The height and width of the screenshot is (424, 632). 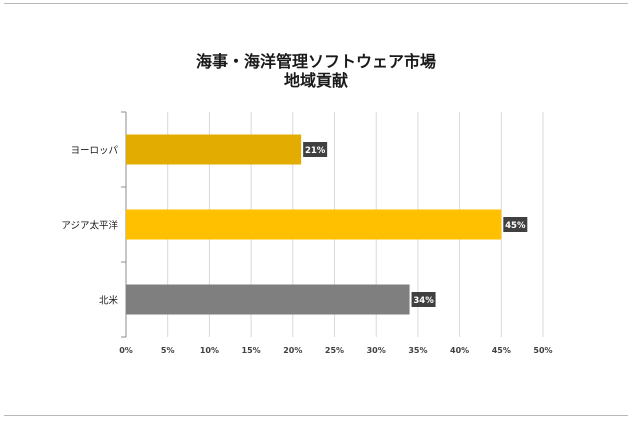 What do you see at coordinates (316, 61) in the screenshot?
I see `chart-title-line-1: 海事・海洋管理ソフトウェア市場` at bounding box center [316, 61].